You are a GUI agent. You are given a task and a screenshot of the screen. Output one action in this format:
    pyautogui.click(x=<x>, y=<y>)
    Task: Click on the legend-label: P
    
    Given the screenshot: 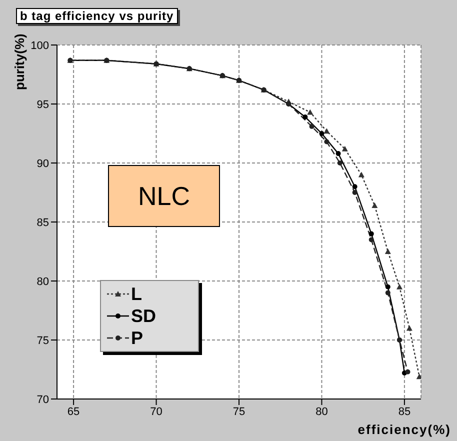 What is the action you would take?
    pyautogui.click(x=137, y=338)
    